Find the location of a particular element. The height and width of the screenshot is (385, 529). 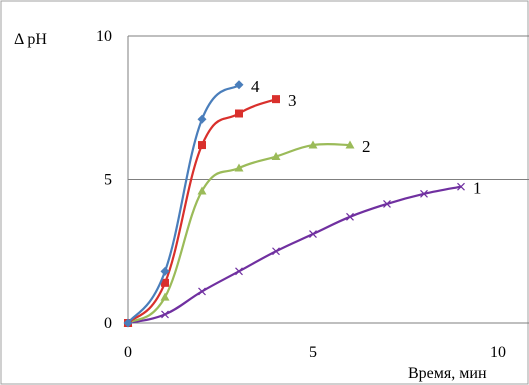

x-tick-label-0: 0 is located at coordinates (128, 352).